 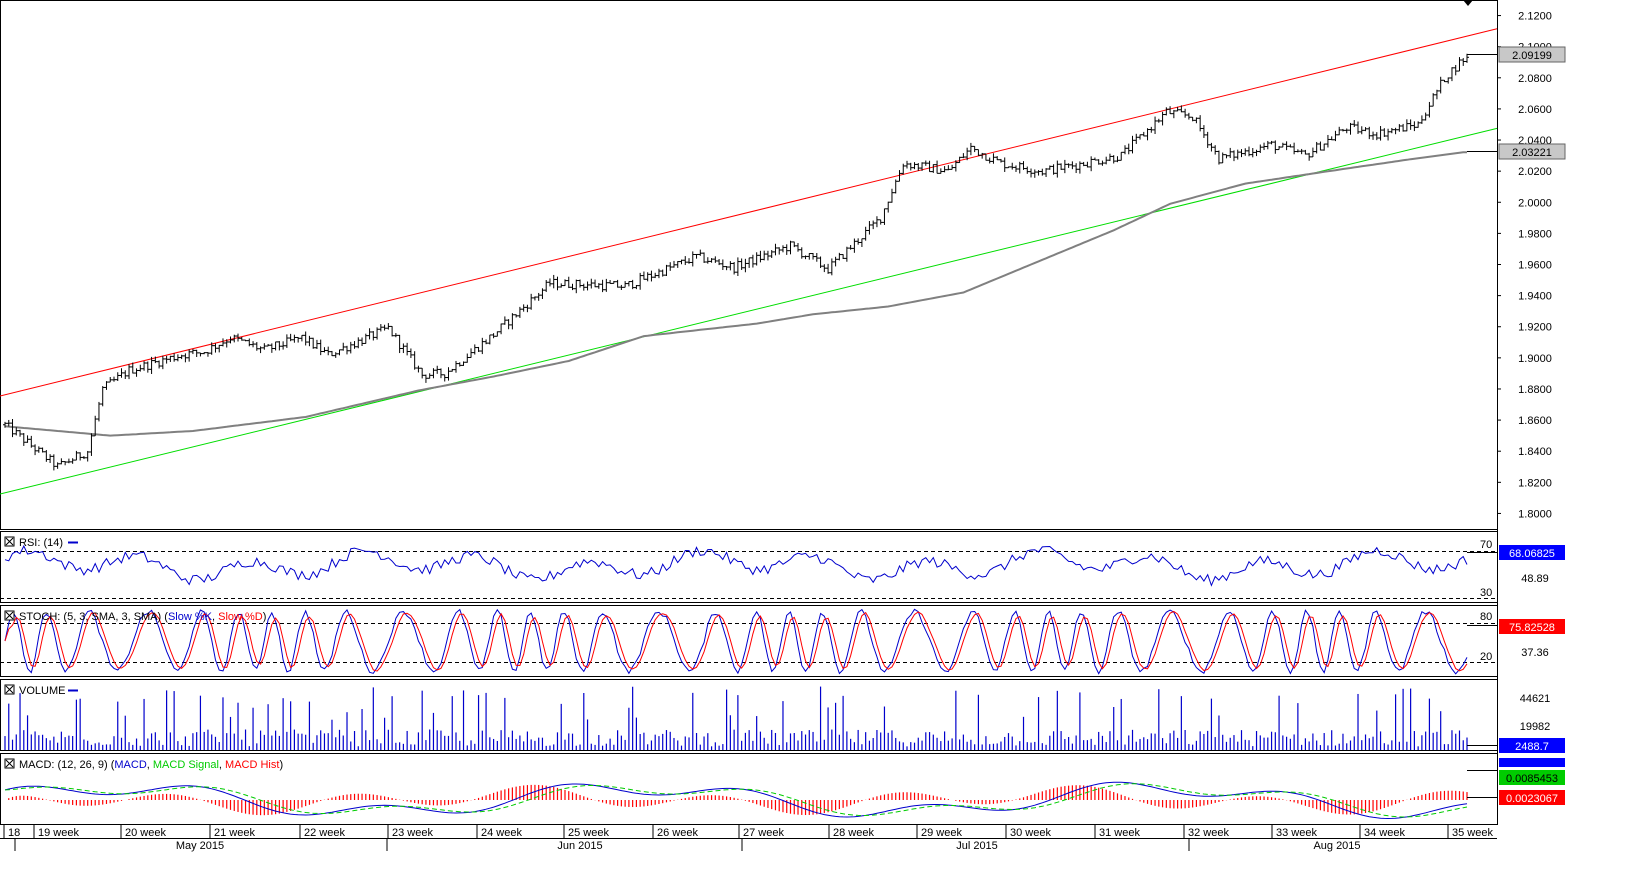 I want to click on price-tick-label: 1.8600, so click(x=1535, y=421).